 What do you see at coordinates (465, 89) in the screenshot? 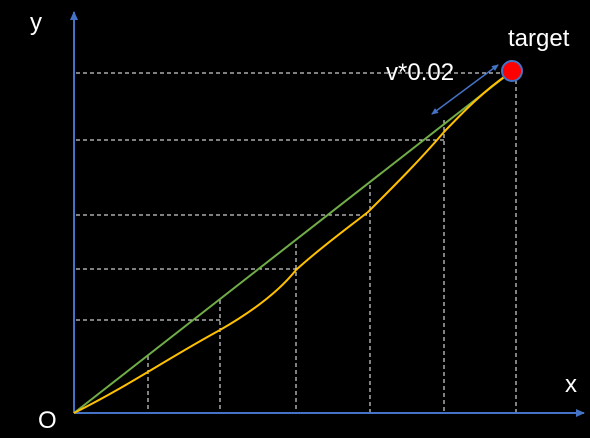
I see `step-arrow` at bounding box center [465, 89].